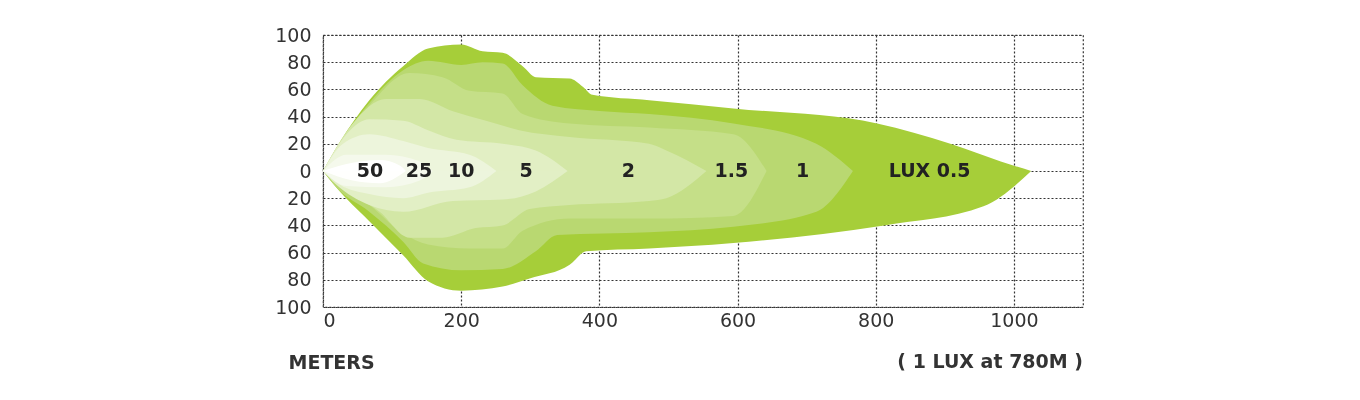 The width and height of the screenshot is (1360, 400). Describe the element at coordinates (370, 170) in the screenshot. I see `annotation: 50` at that location.